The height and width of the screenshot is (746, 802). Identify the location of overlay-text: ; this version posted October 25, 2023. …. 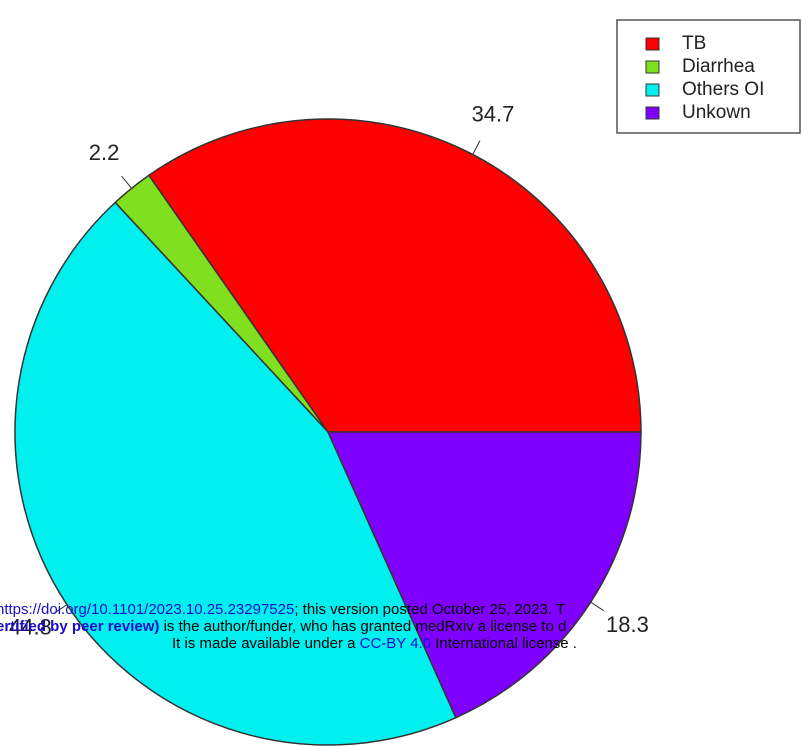
(429, 609).